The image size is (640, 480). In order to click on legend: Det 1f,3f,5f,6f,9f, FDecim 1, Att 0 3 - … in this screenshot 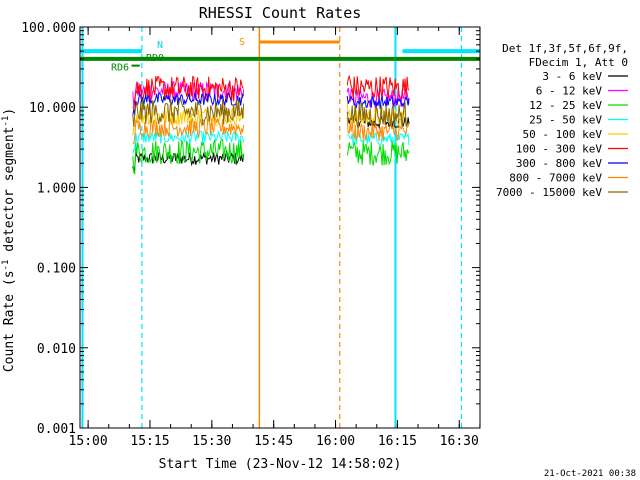, I will do `click(562, 120)`.